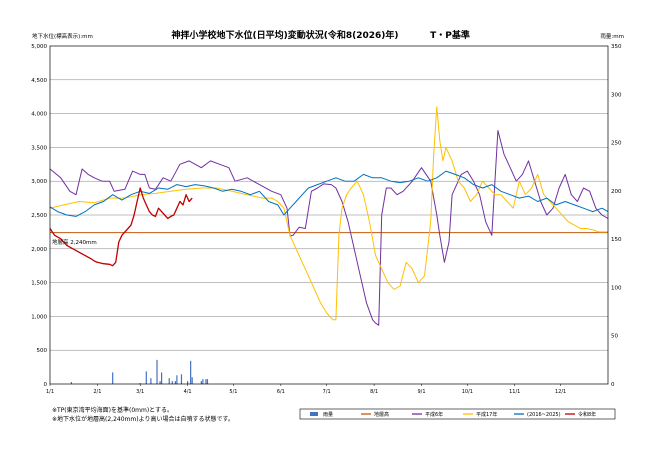 Image resolution: width=650 pixels, height=459 pixels. Describe the element at coordinates (616, 95) in the screenshot. I see `y2-tick-label: 300` at that location.